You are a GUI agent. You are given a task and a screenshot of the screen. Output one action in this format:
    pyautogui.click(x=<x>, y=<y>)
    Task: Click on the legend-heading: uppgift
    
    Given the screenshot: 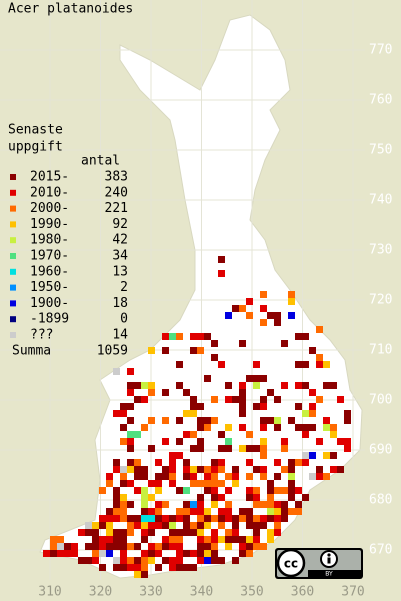 What is the action you would take?
    pyautogui.click(x=35, y=147)
    